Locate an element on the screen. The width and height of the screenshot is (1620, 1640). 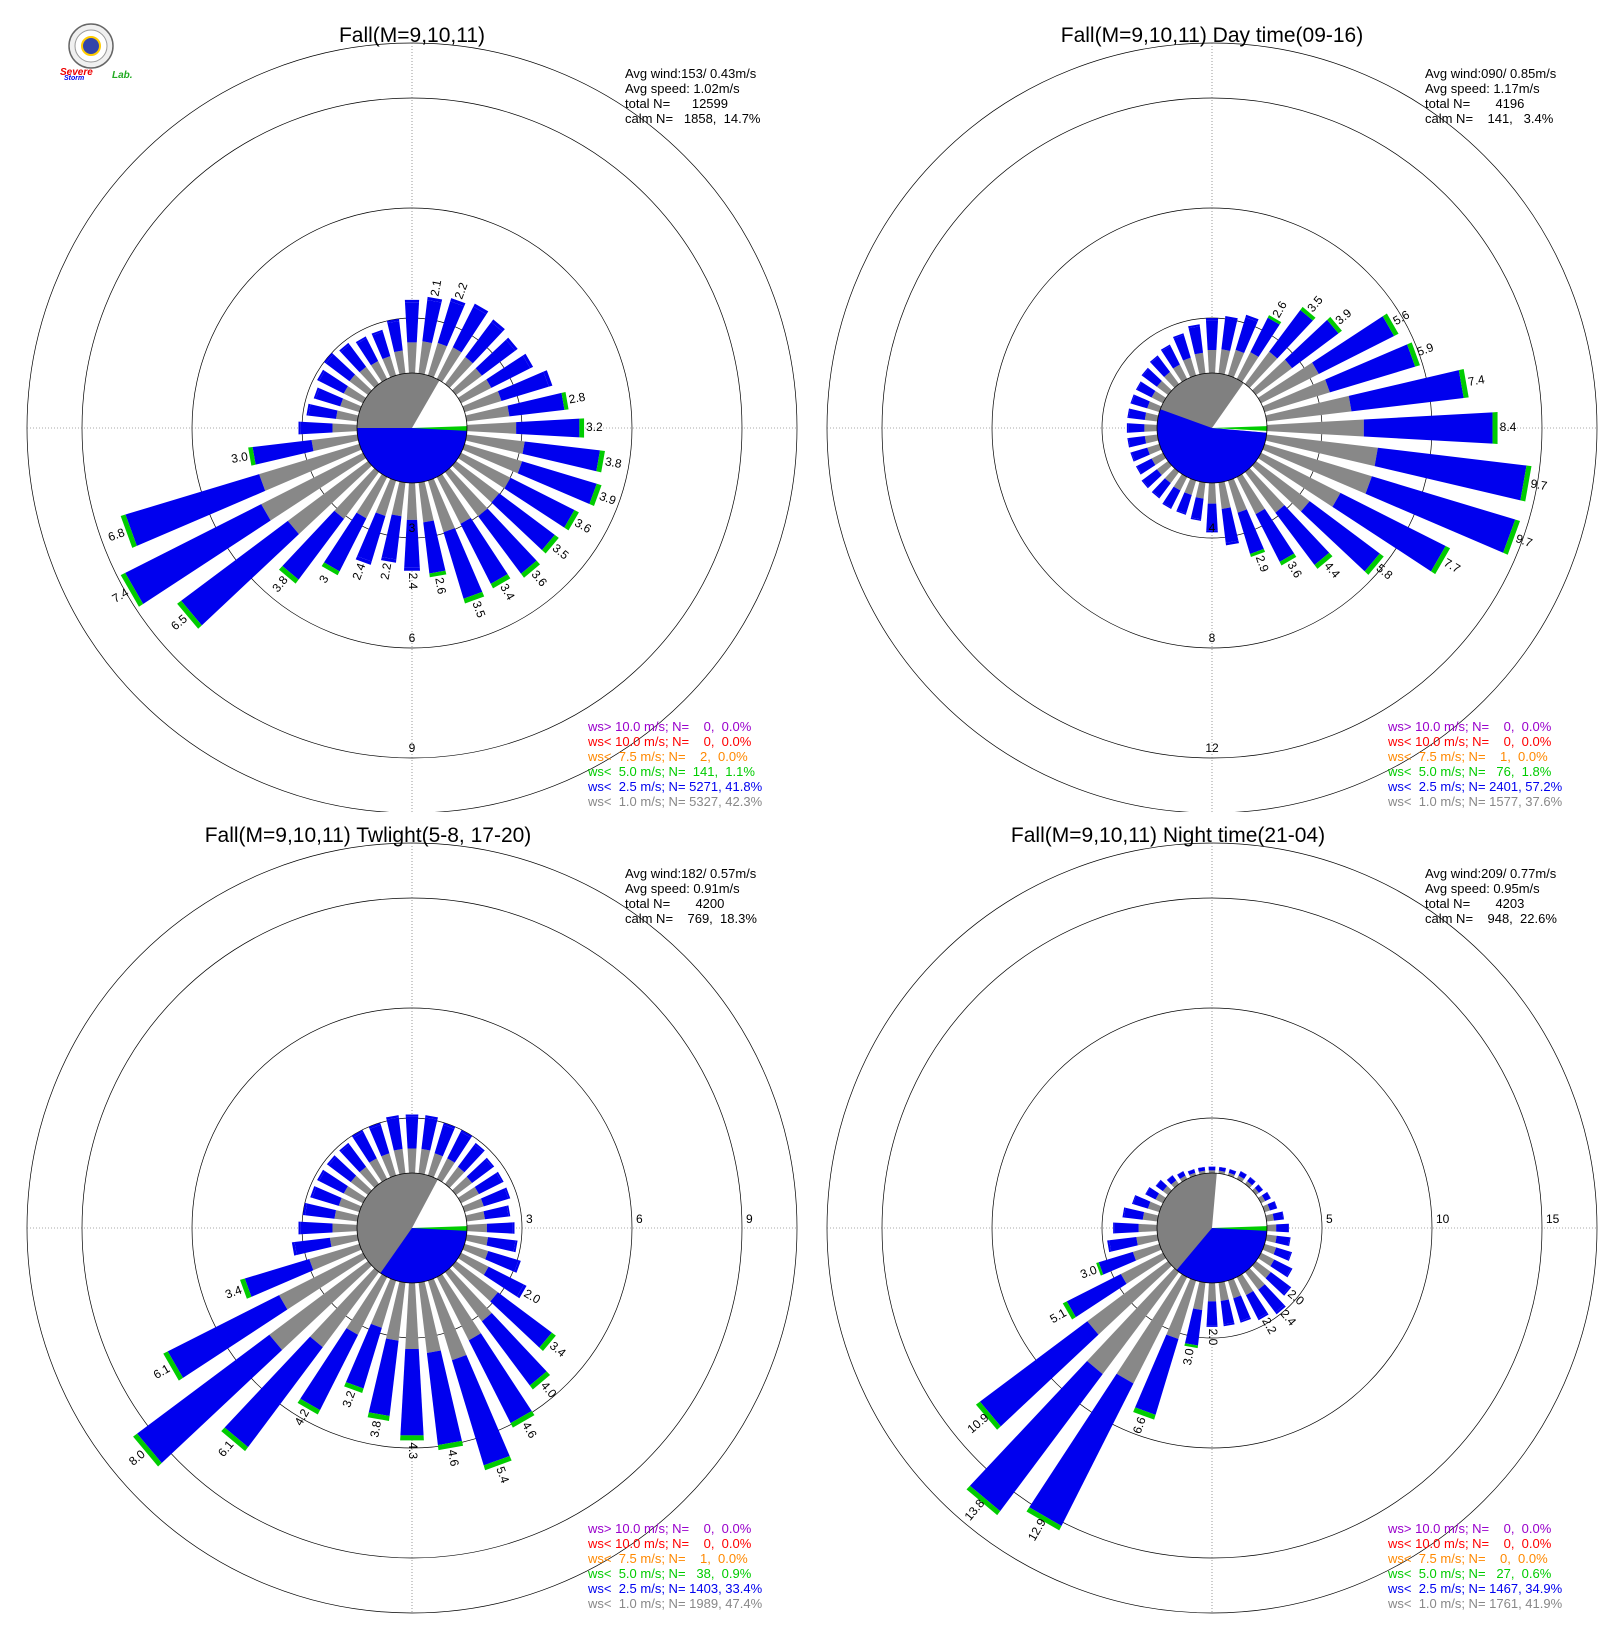
sector-value-label: 3.4 is located at coordinates (233, 1292).